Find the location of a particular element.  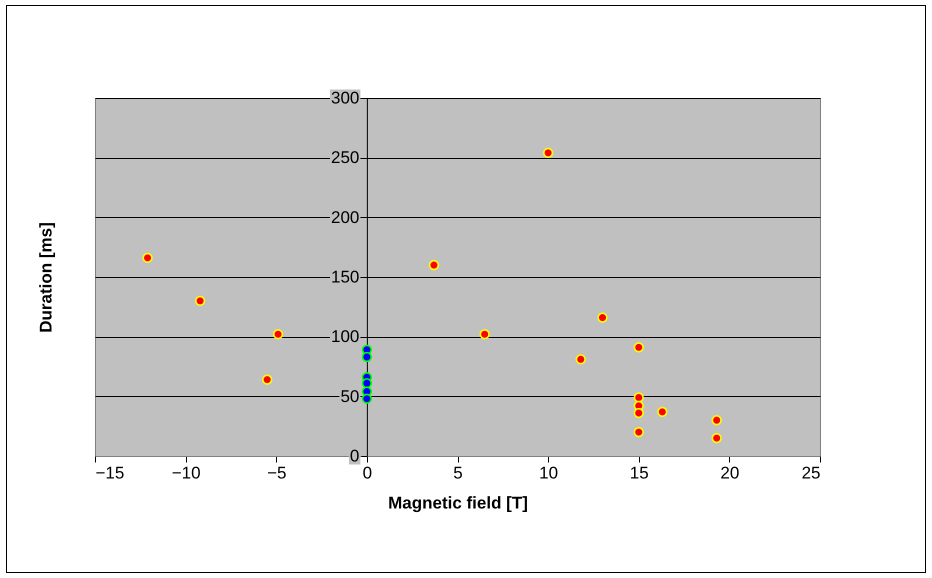

y-axis-title: Duration [ms] is located at coordinates (46, 277).